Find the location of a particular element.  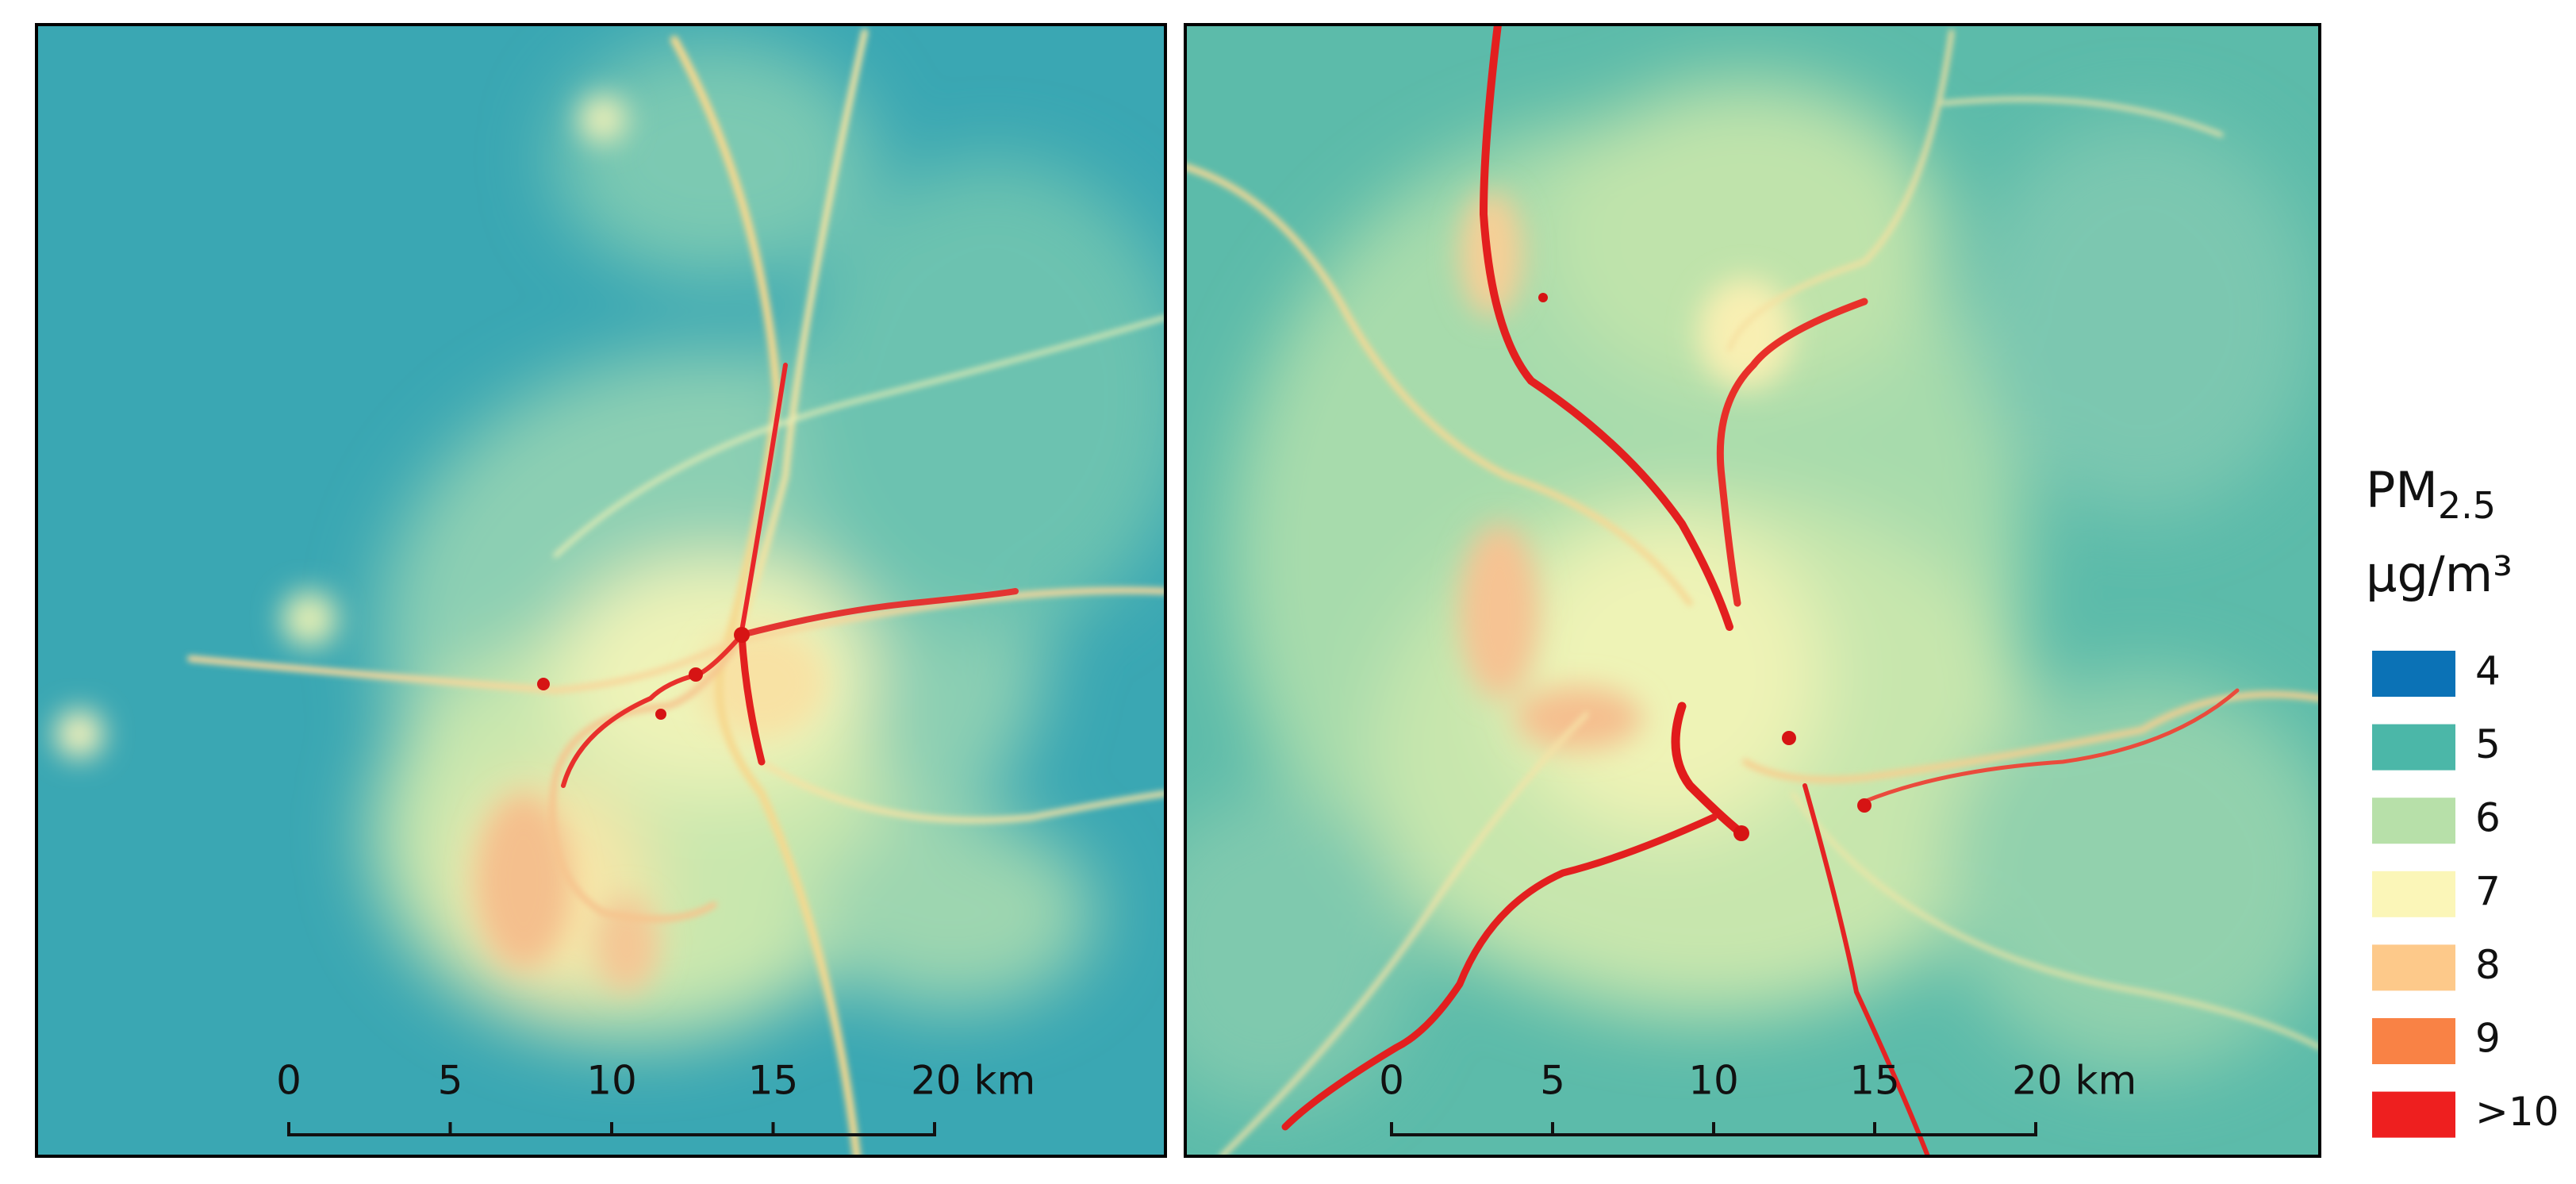

legend-label: 7 is located at coordinates (2488, 891).